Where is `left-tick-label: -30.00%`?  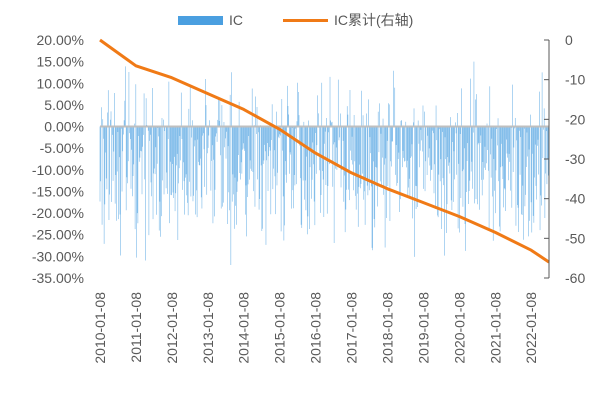 left-tick-label: -30.00% is located at coordinates (58, 256).